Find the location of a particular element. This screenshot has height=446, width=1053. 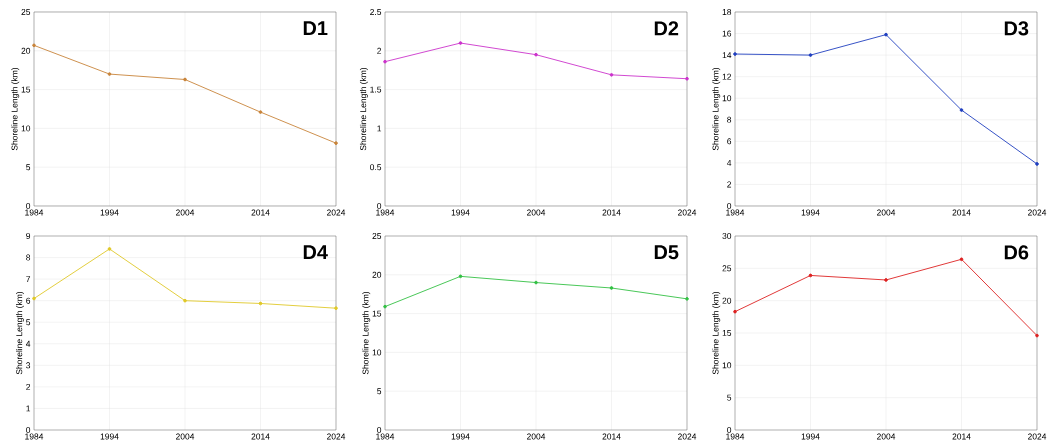

y-tick-label: 0.5 is located at coordinates (376, 167).